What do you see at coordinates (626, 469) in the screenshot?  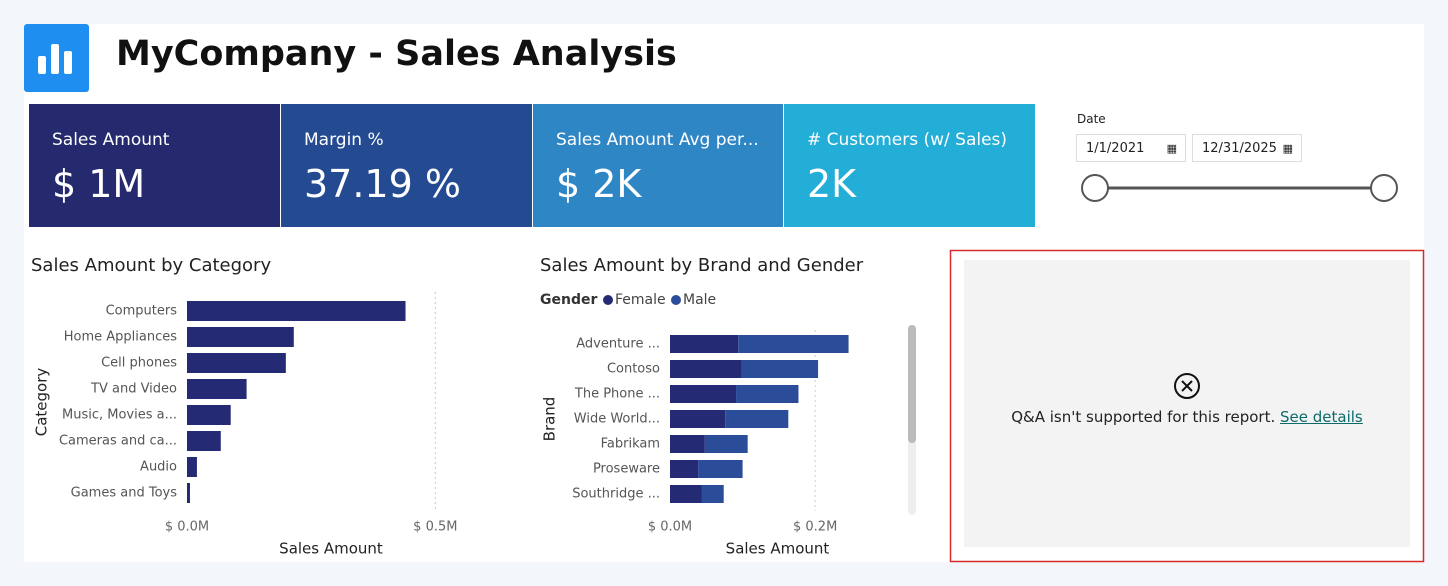 I see `y-tick-label: Proseware` at bounding box center [626, 469].